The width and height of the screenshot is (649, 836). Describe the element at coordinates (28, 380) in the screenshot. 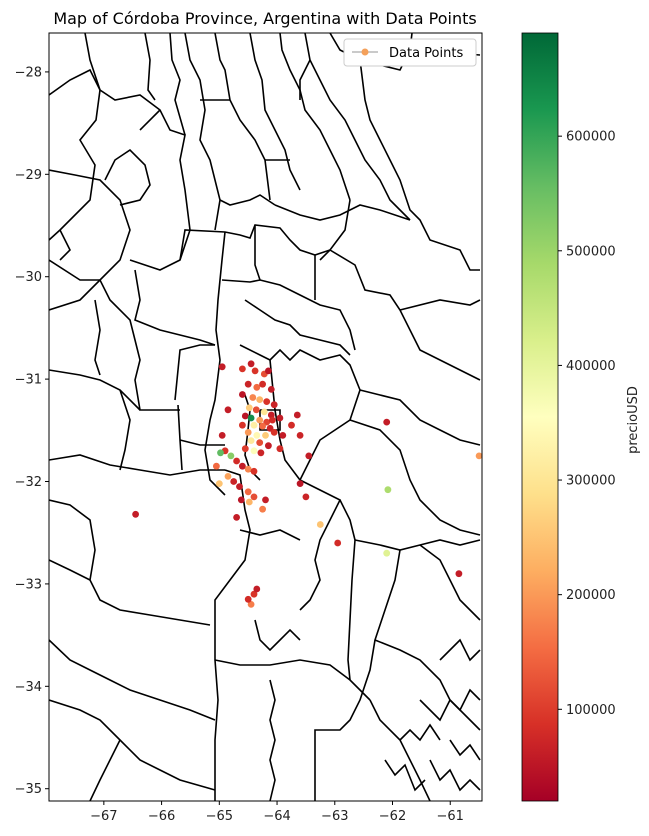

I see `y-tick-label: −31` at that location.